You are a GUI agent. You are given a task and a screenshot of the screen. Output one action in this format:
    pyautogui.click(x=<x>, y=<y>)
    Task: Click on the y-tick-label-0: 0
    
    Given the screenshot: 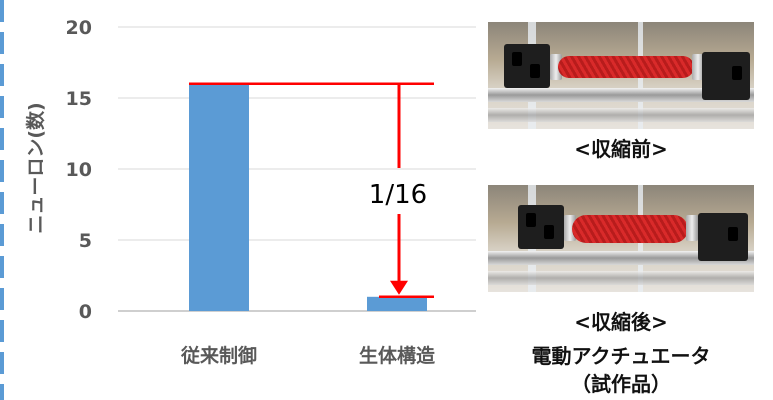 What is the action you would take?
    pyautogui.click(x=85, y=312)
    